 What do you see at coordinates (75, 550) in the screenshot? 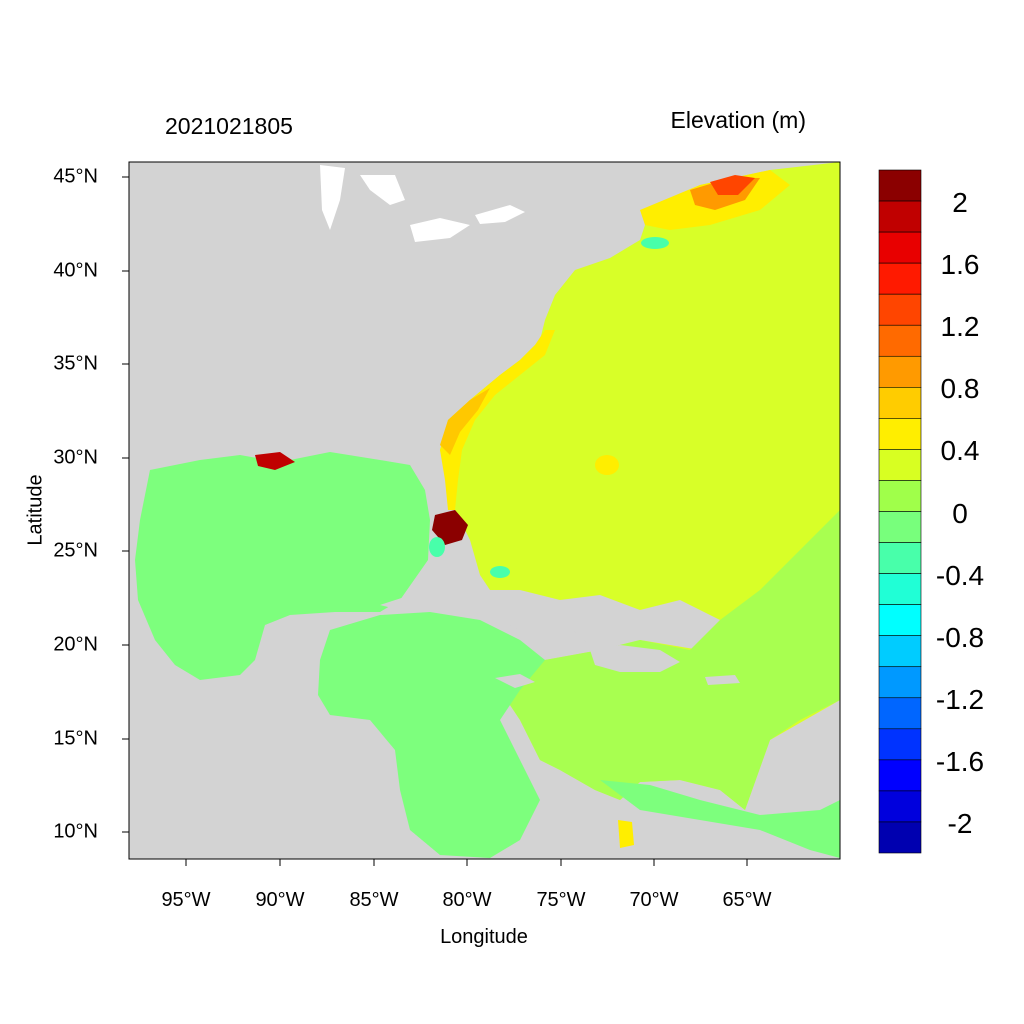
I see `y-tick-label: 25°N` at bounding box center [75, 550].